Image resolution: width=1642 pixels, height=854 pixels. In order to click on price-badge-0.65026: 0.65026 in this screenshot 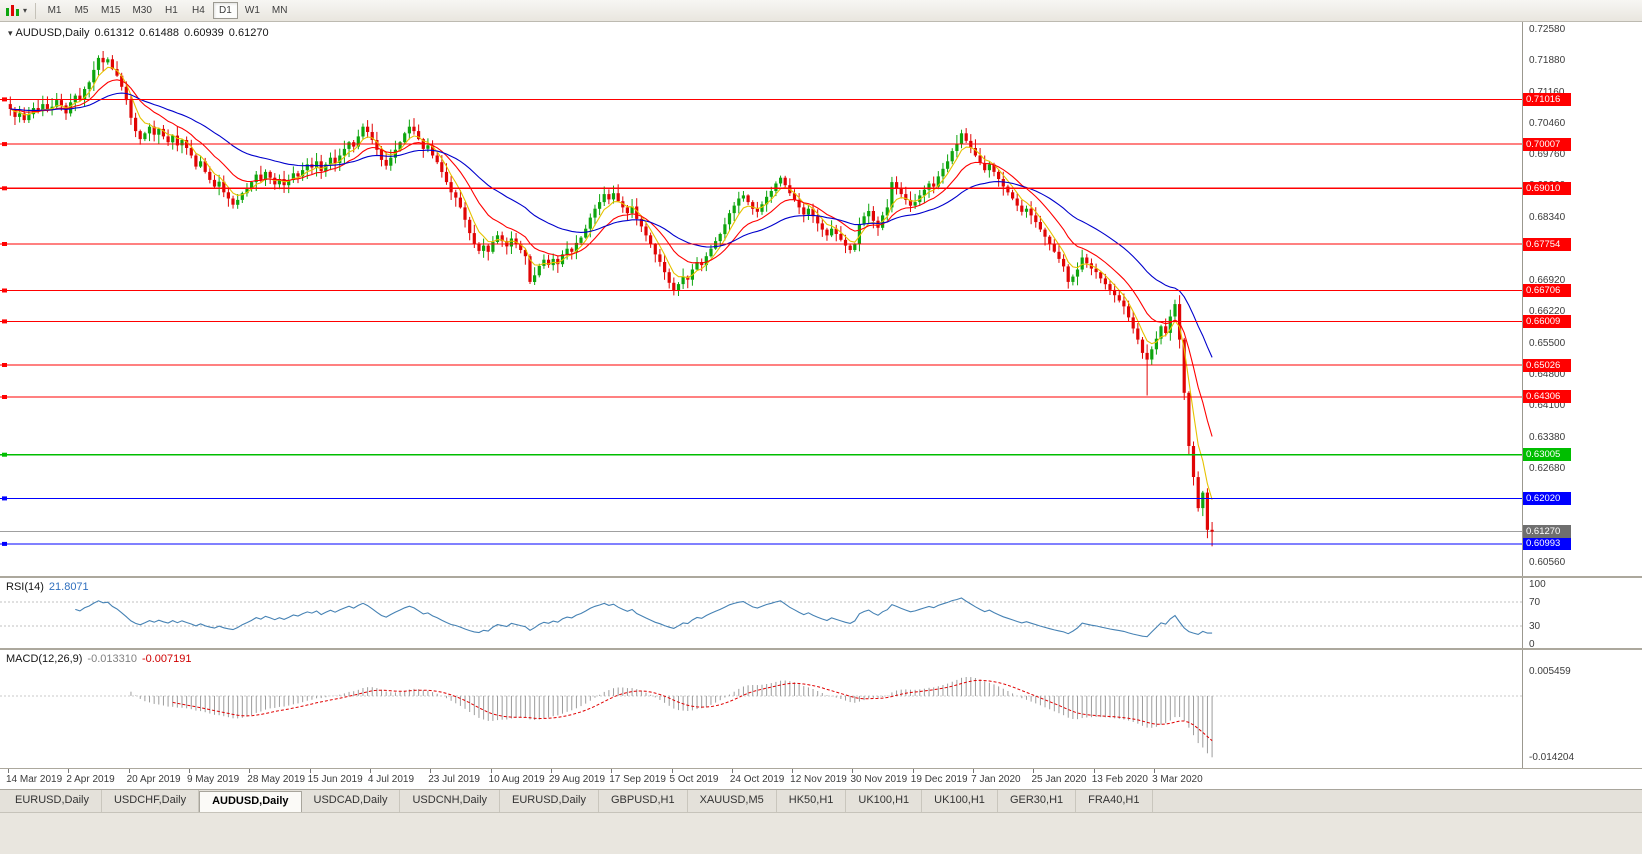, I will do `click(1547, 365)`.